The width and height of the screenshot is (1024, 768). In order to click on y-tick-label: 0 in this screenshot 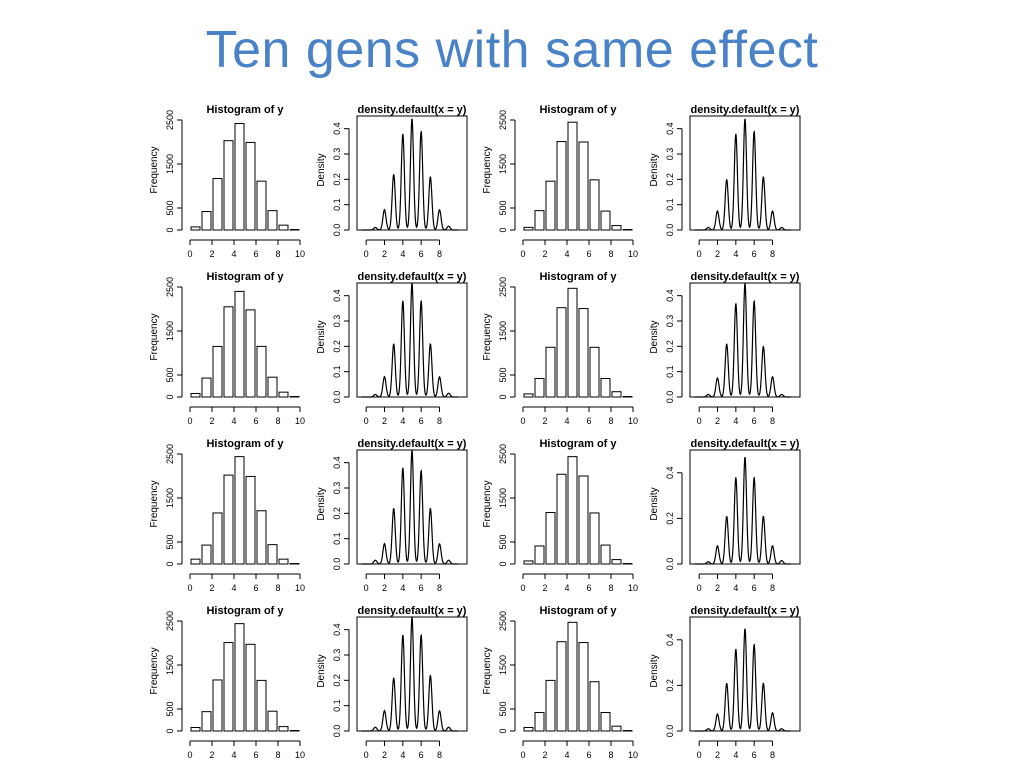, I will do `click(503, 730)`.